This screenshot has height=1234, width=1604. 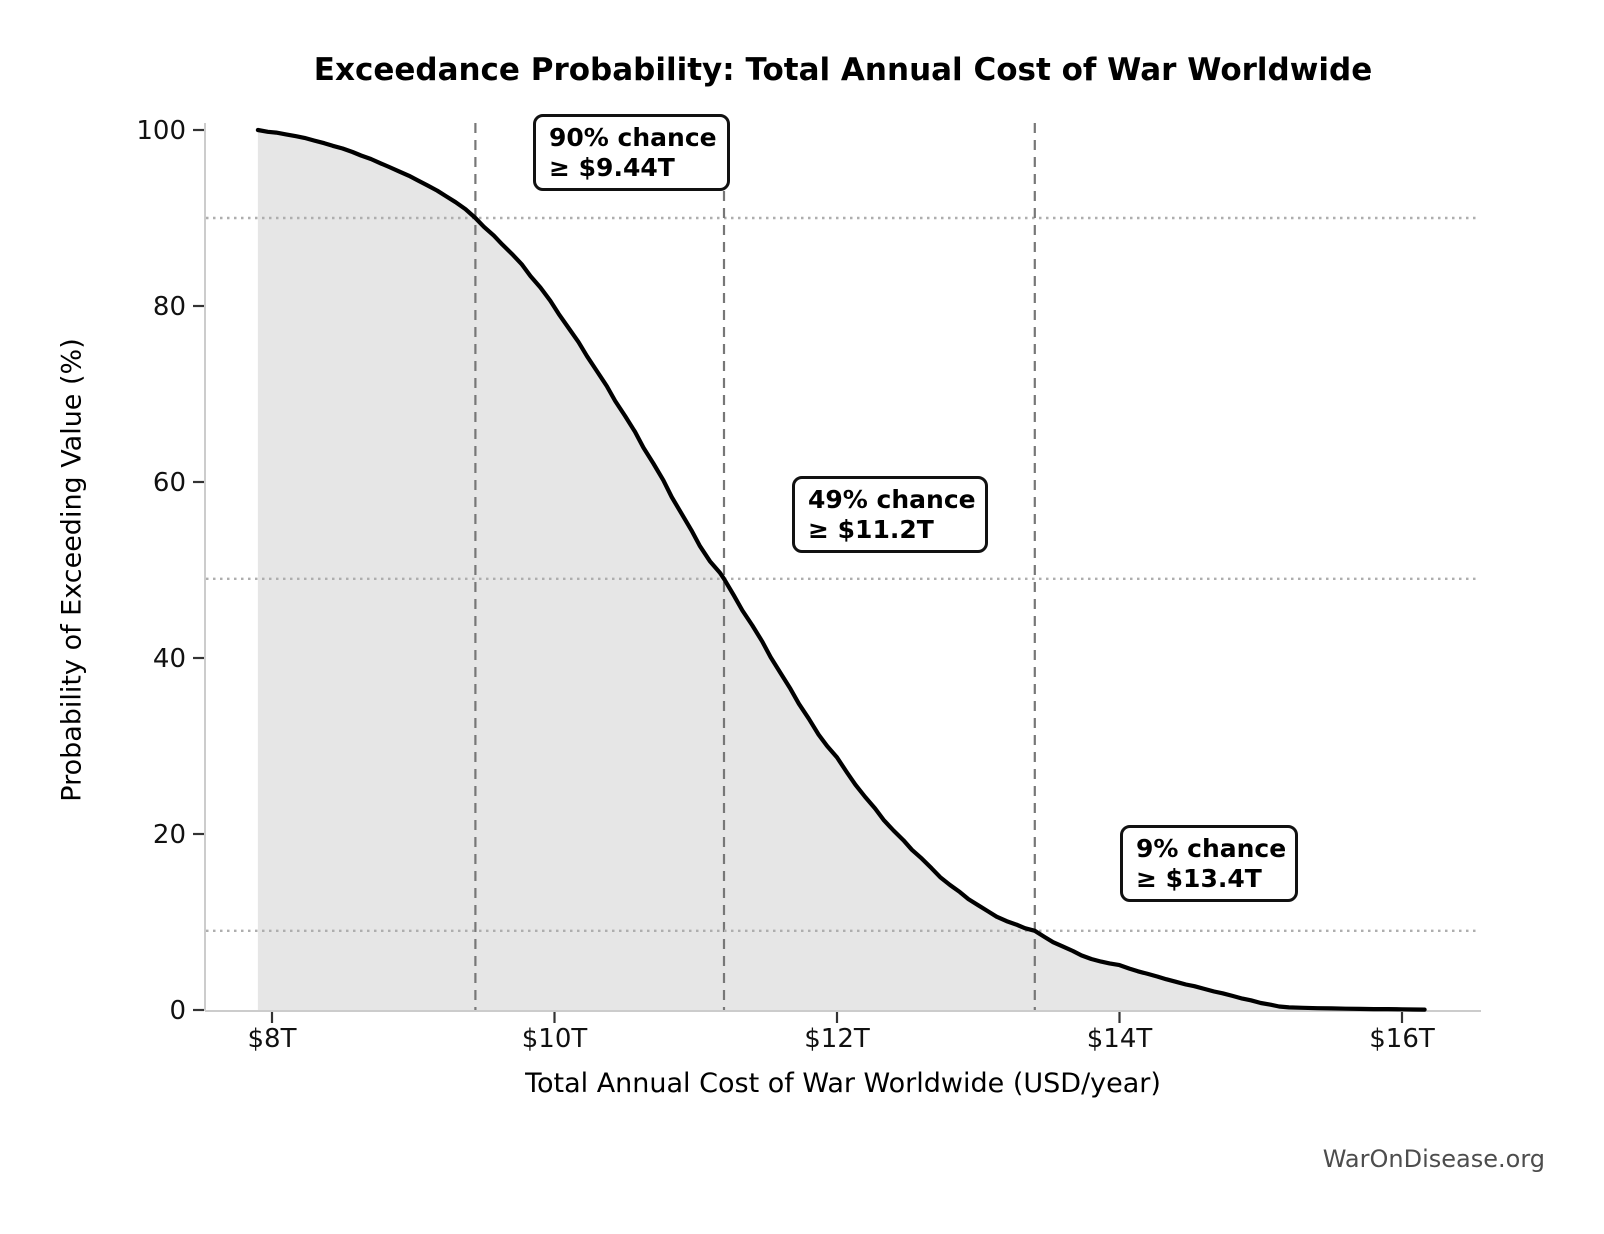 What do you see at coordinates (169, 307) in the screenshot?
I see `y-tick-label: 80` at bounding box center [169, 307].